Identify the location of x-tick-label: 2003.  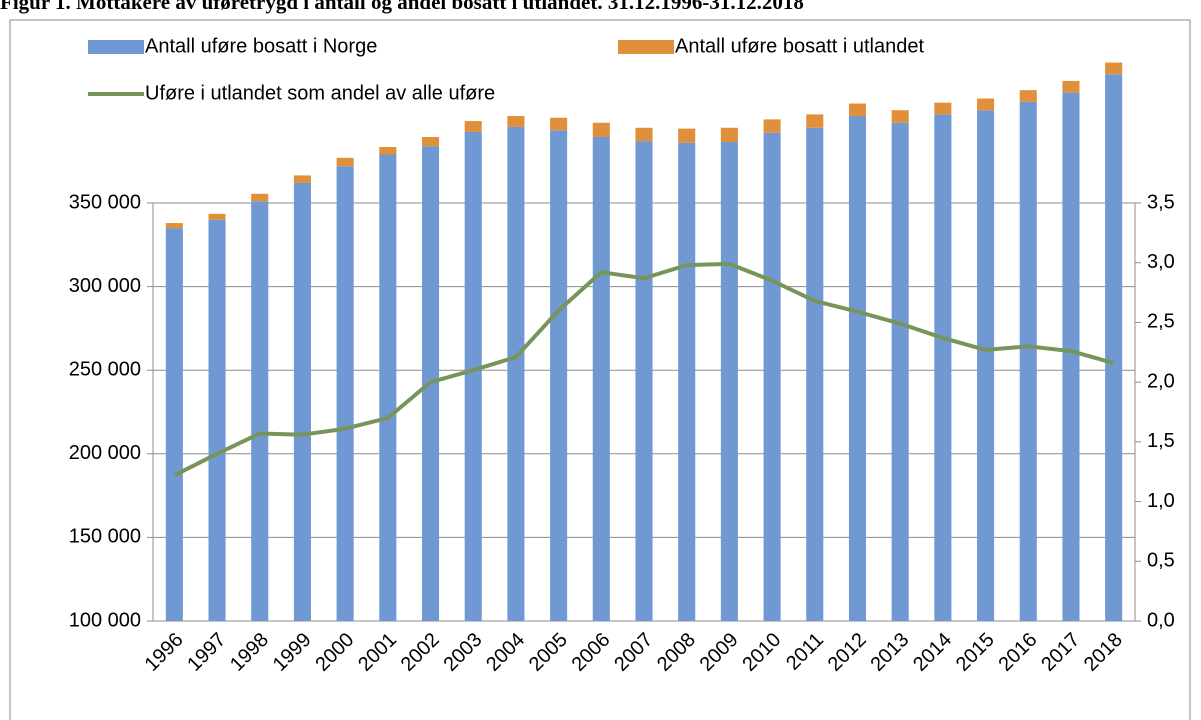
(462, 652).